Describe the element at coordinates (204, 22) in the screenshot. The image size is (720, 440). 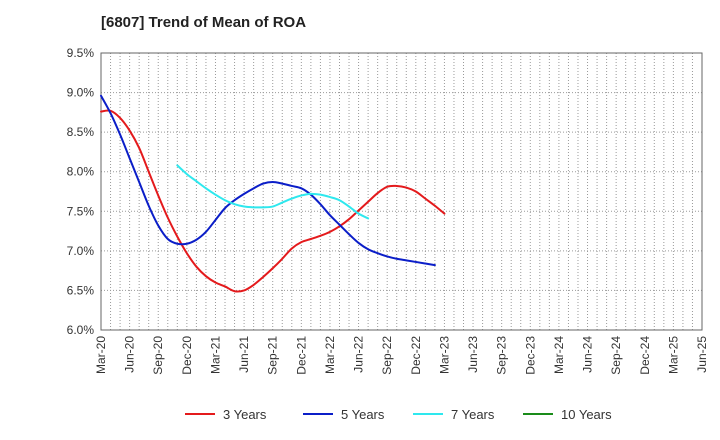
I see `chart-title: [6807] Trend of Mean of ROA` at that location.